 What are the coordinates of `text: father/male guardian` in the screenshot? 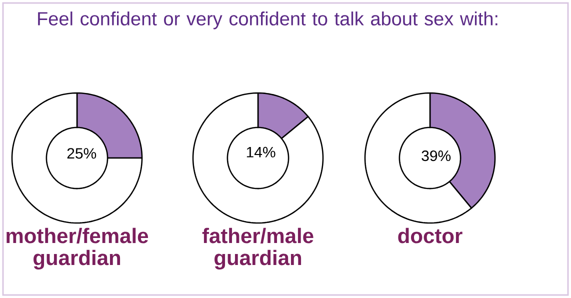 It's located at (258, 249).